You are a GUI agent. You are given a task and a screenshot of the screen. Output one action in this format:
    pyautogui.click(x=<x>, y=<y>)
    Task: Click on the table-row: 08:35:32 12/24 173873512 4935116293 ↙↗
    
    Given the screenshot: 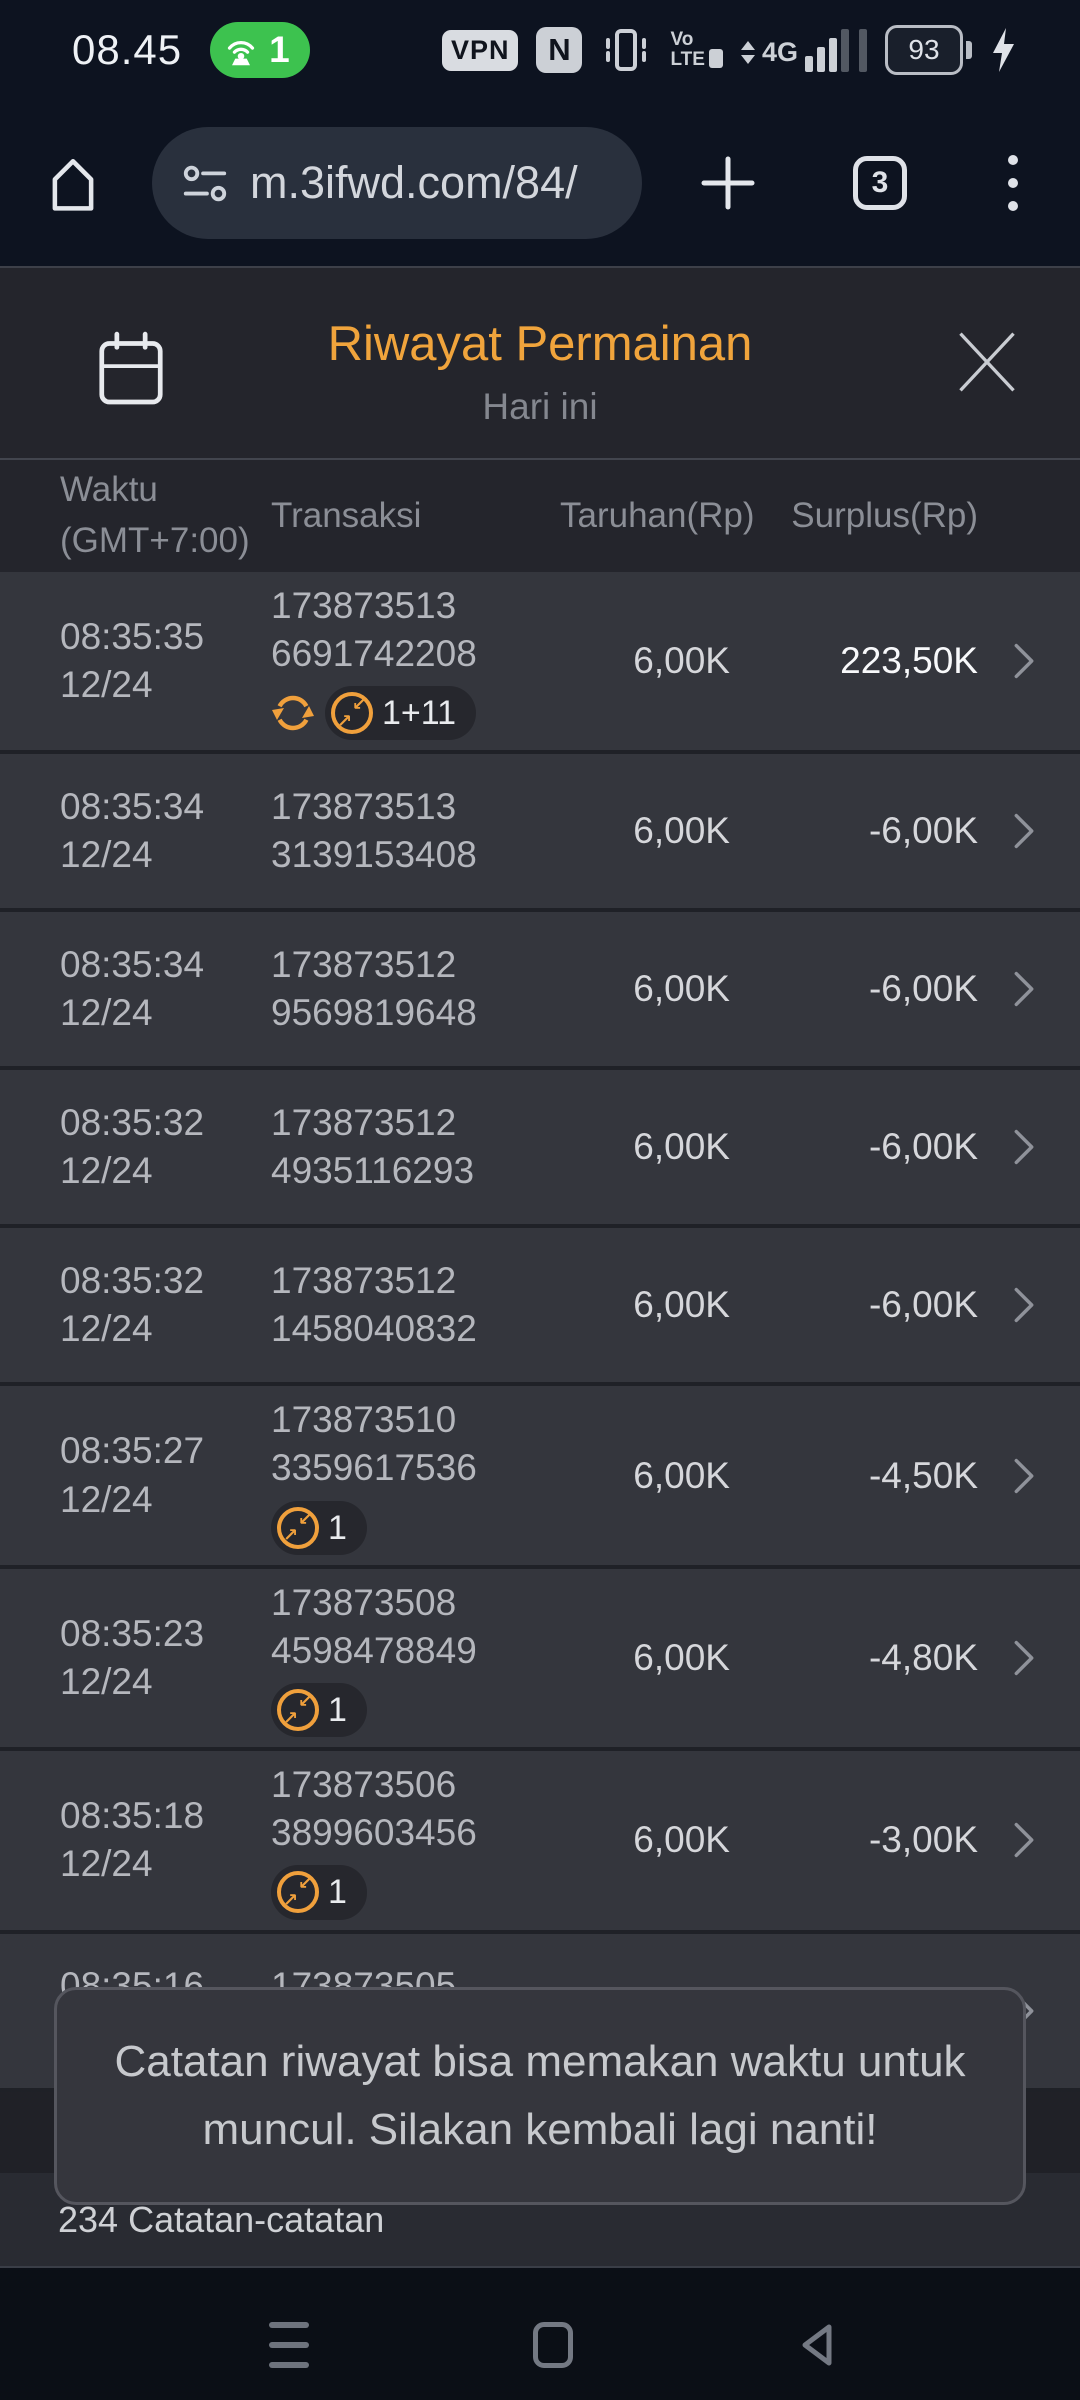 What is the action you would take?
    pyautogui.click(x=540, y=1149)
    